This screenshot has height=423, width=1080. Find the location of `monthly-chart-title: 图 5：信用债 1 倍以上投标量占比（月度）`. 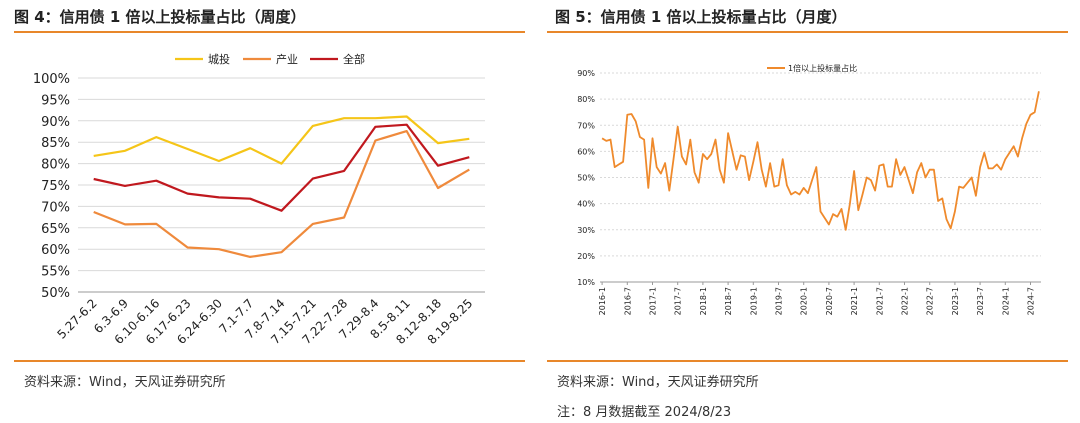

monthly-chart-title: 图 5：信用债 1 倍以上投标量占比（月度） is located at coordinates (701, 17).